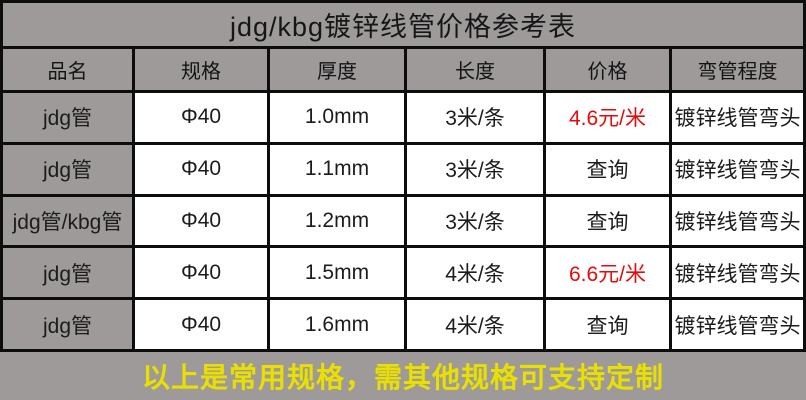 The width and height of the screenshot is (806, 400). I want to click on cell-price: 4.6元/米, so click(609, 117).